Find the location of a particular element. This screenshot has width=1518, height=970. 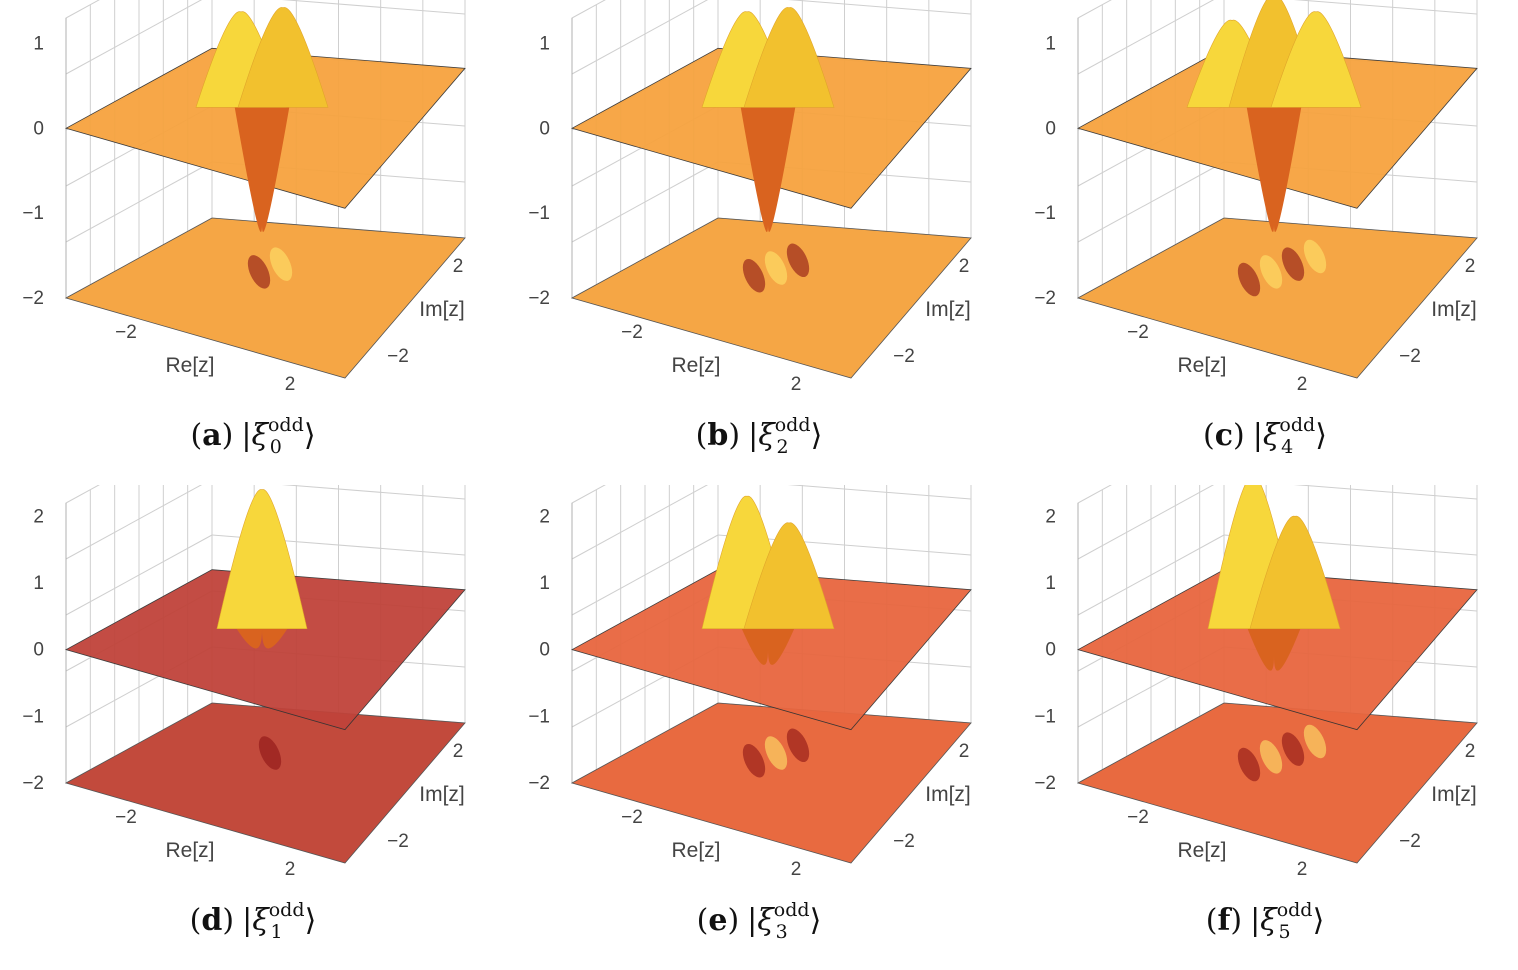

panel-caption: (f) |ξodd5 ⟩ is located at coordinates (1265, 921).